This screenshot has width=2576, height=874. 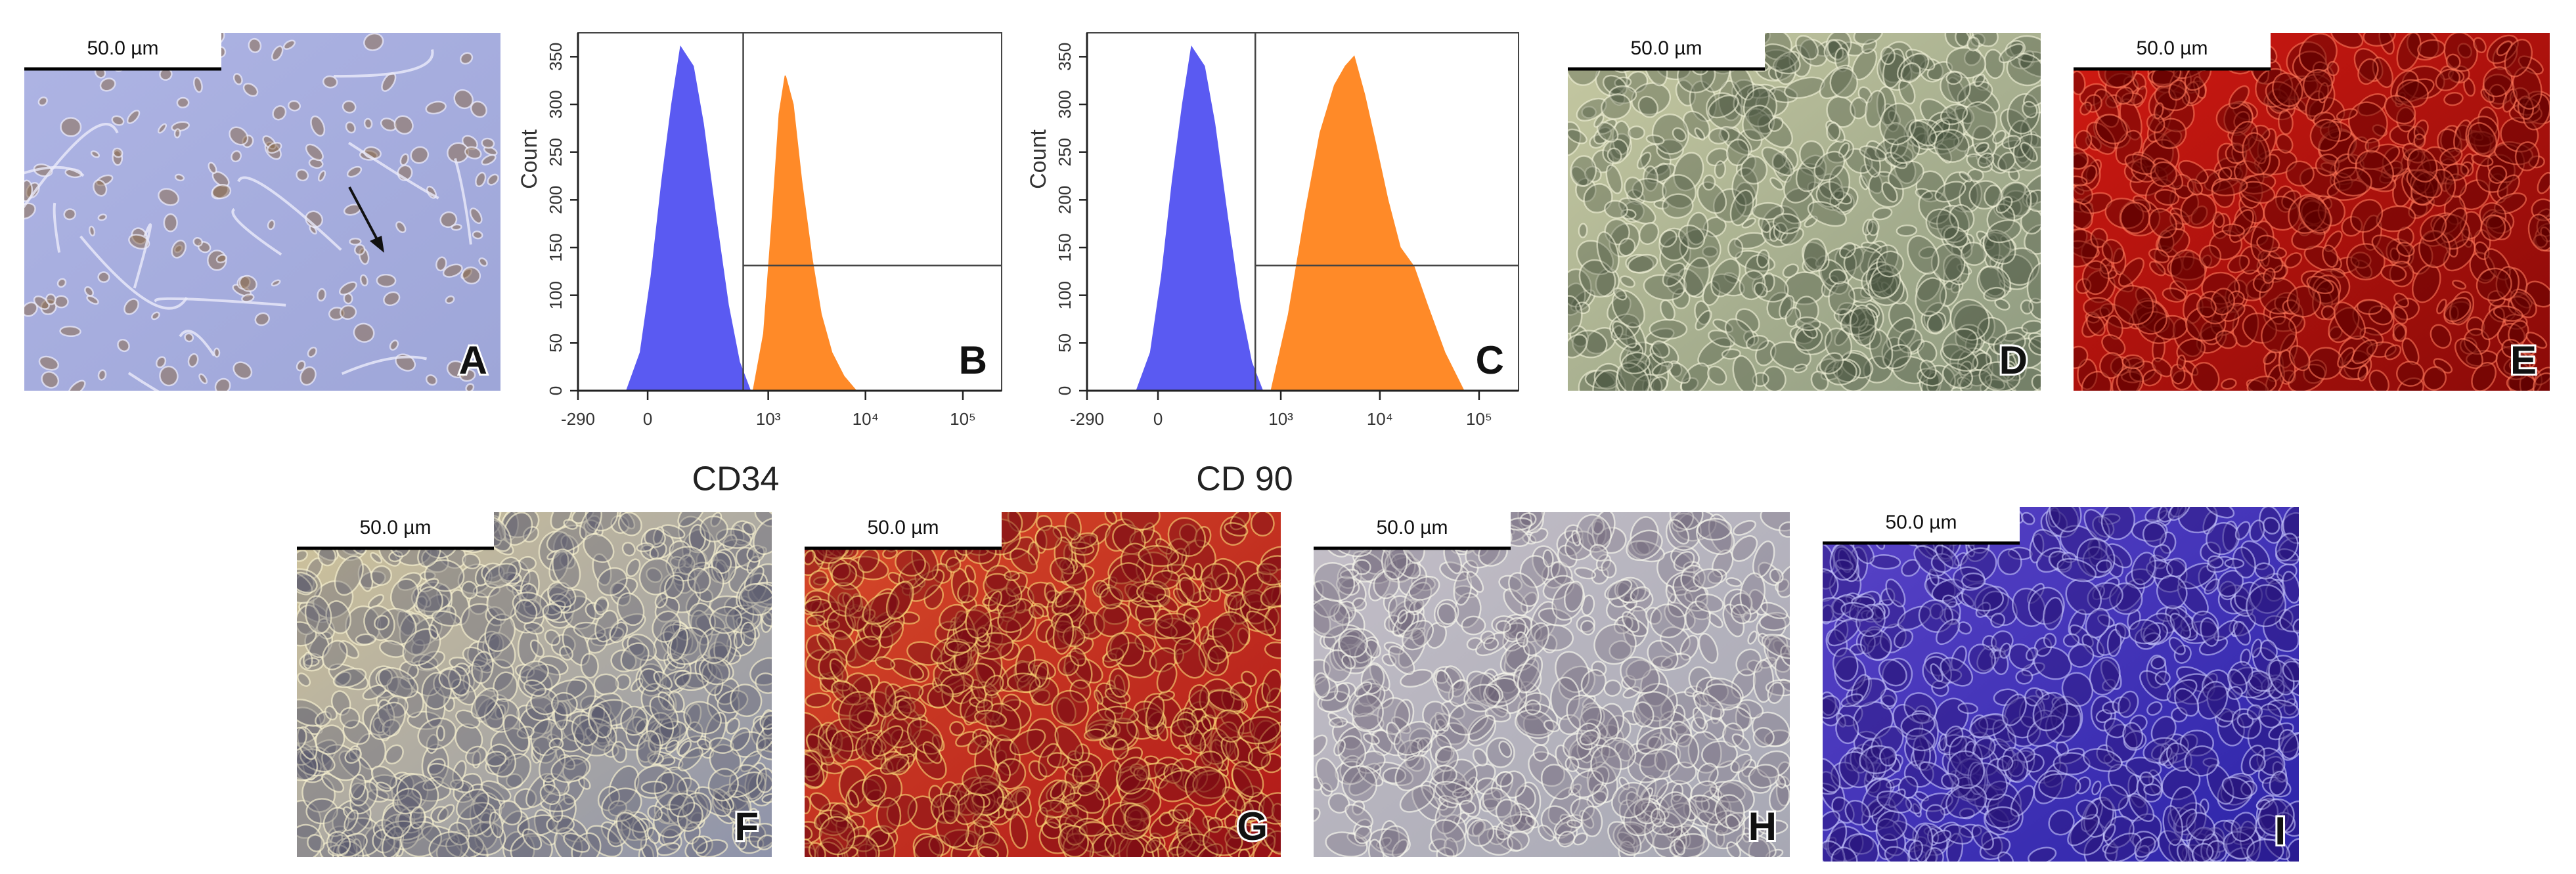 I want to click on y-tick-label: 100, so click(x=556, y=295).